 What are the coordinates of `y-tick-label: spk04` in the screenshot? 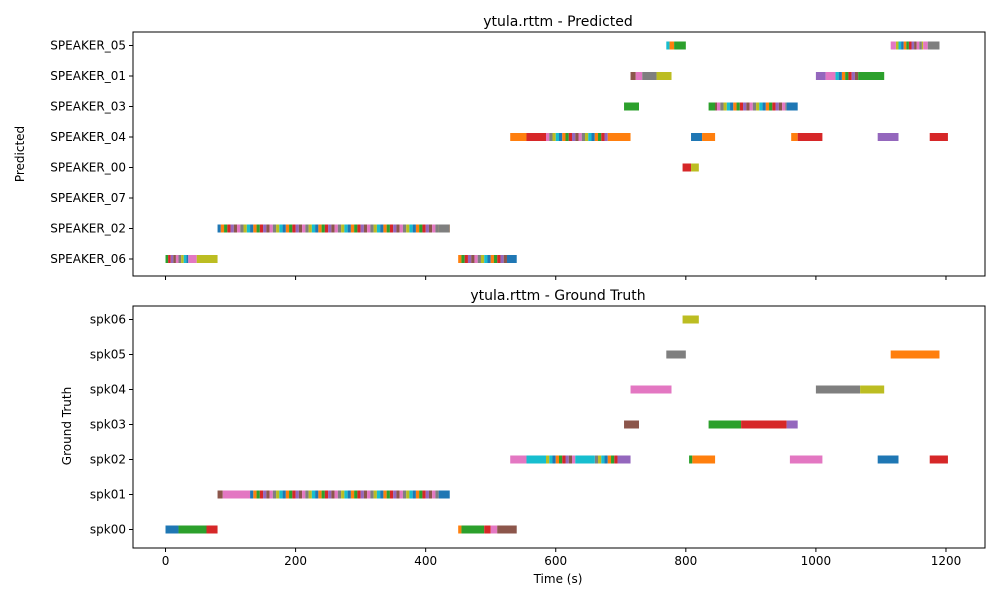 It's located at (108, 390).